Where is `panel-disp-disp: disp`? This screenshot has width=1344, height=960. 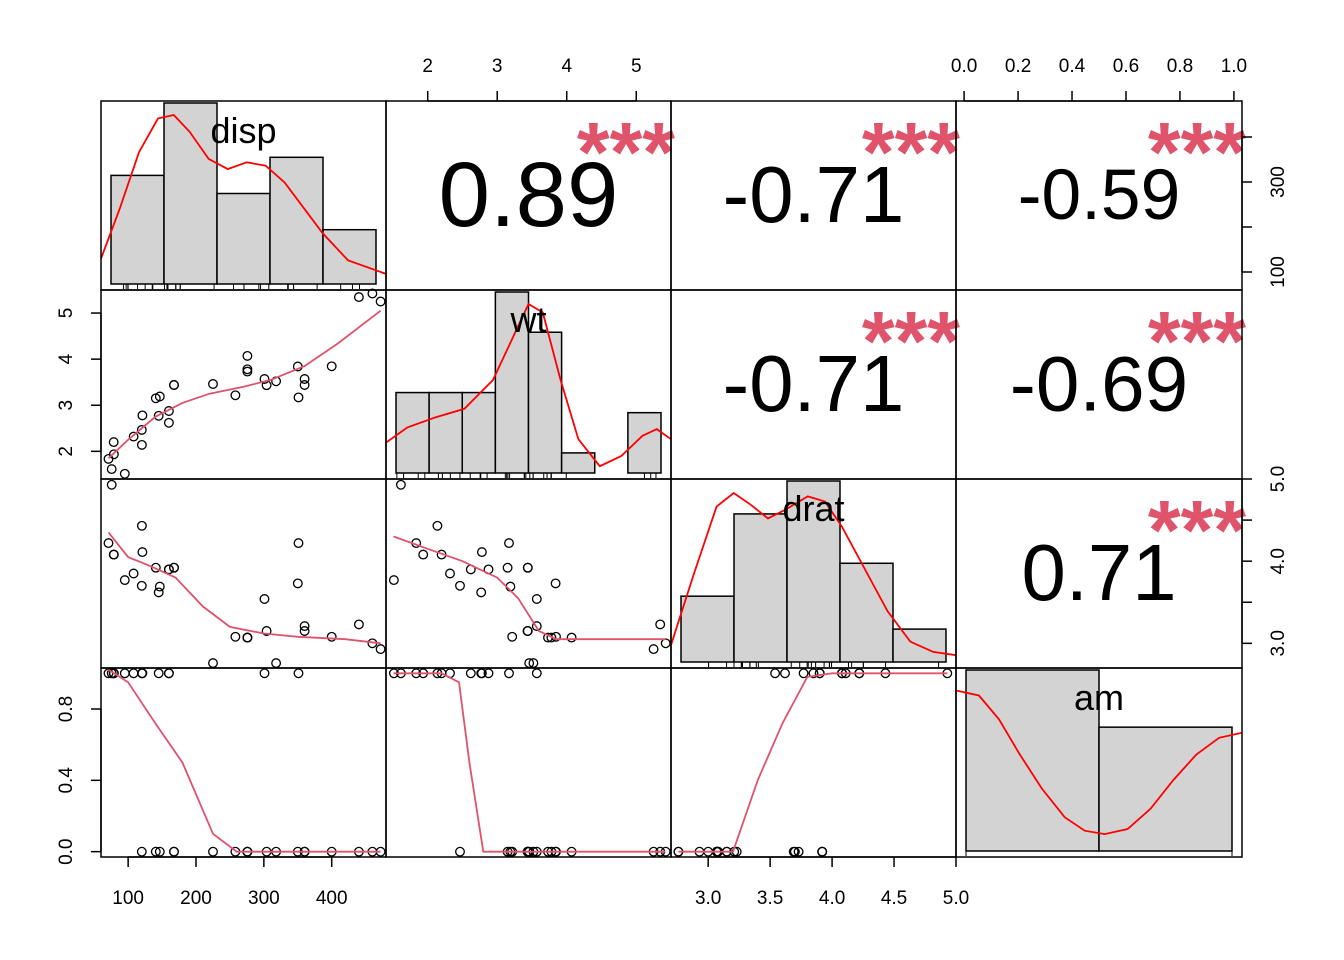
panel-disp-disp: disp is located at coordinates (243, 195).